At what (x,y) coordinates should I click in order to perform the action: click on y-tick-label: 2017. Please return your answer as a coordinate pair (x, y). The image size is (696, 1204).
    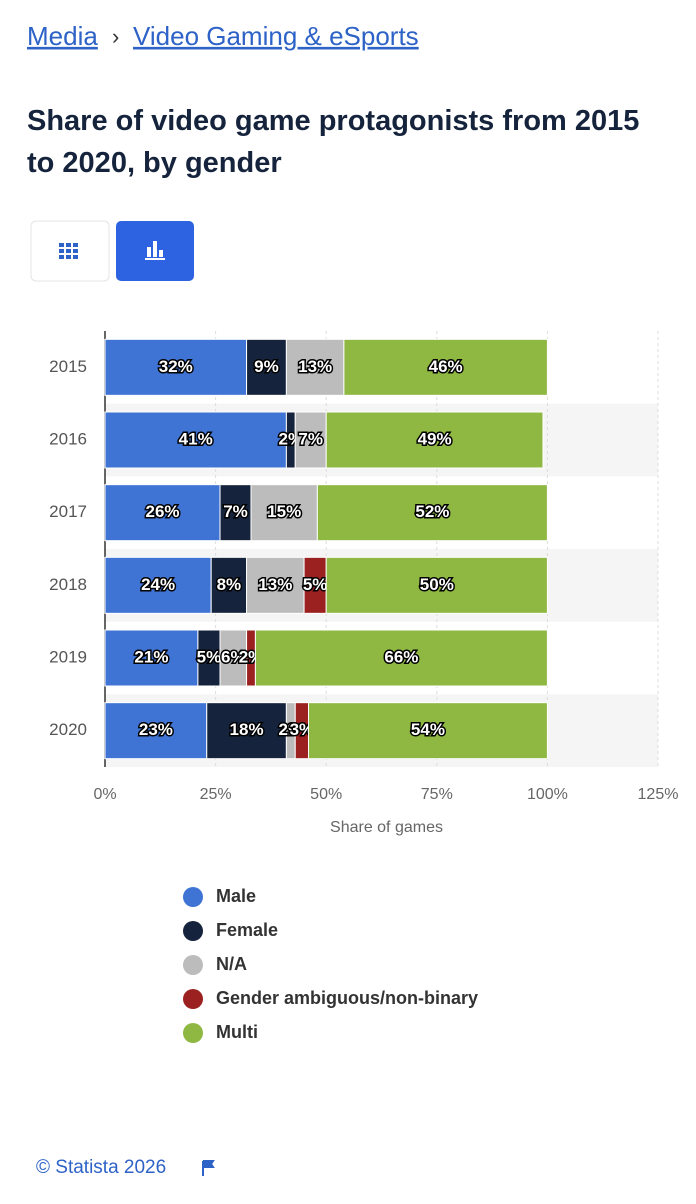
    Looking at the image, I should click on (68, 511).